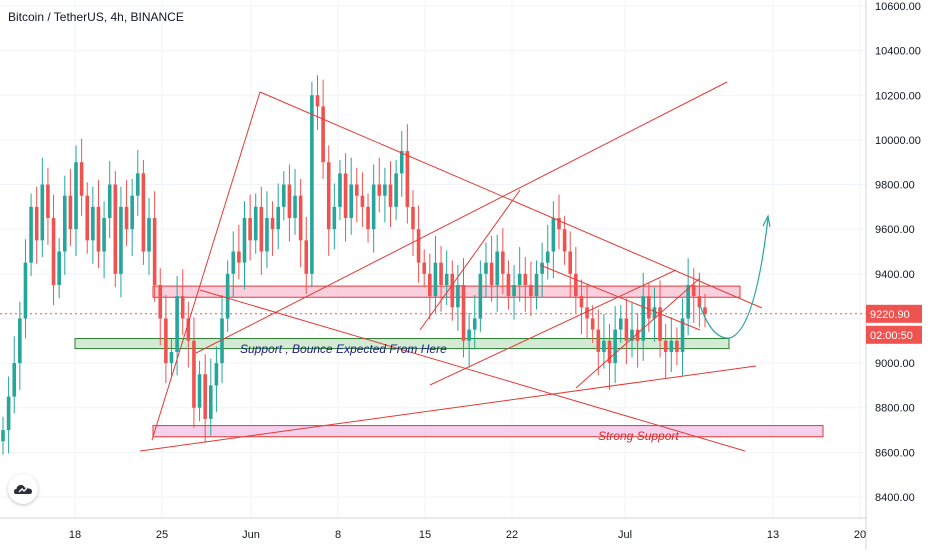 This screenshot has width=932, height=555. Describe the element at coordinates (894, 313) in the screenshot. I see `last-price-tag` at that location.